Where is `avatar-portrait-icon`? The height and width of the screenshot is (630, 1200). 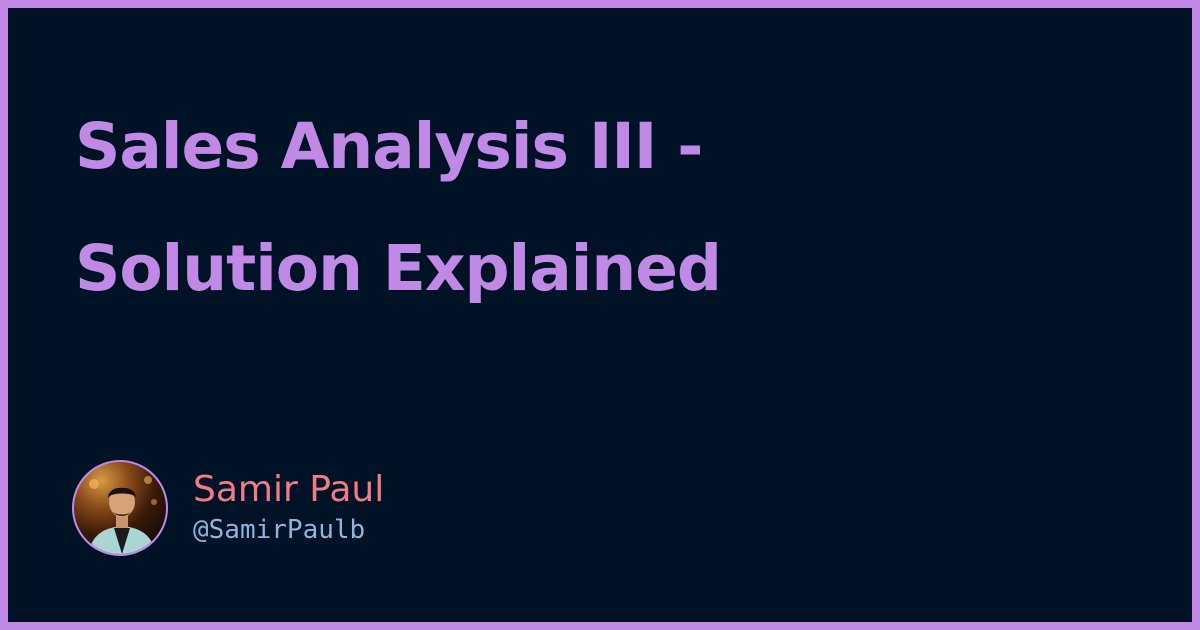
avatar-portrait-icon is located at coordinates (122, 515).